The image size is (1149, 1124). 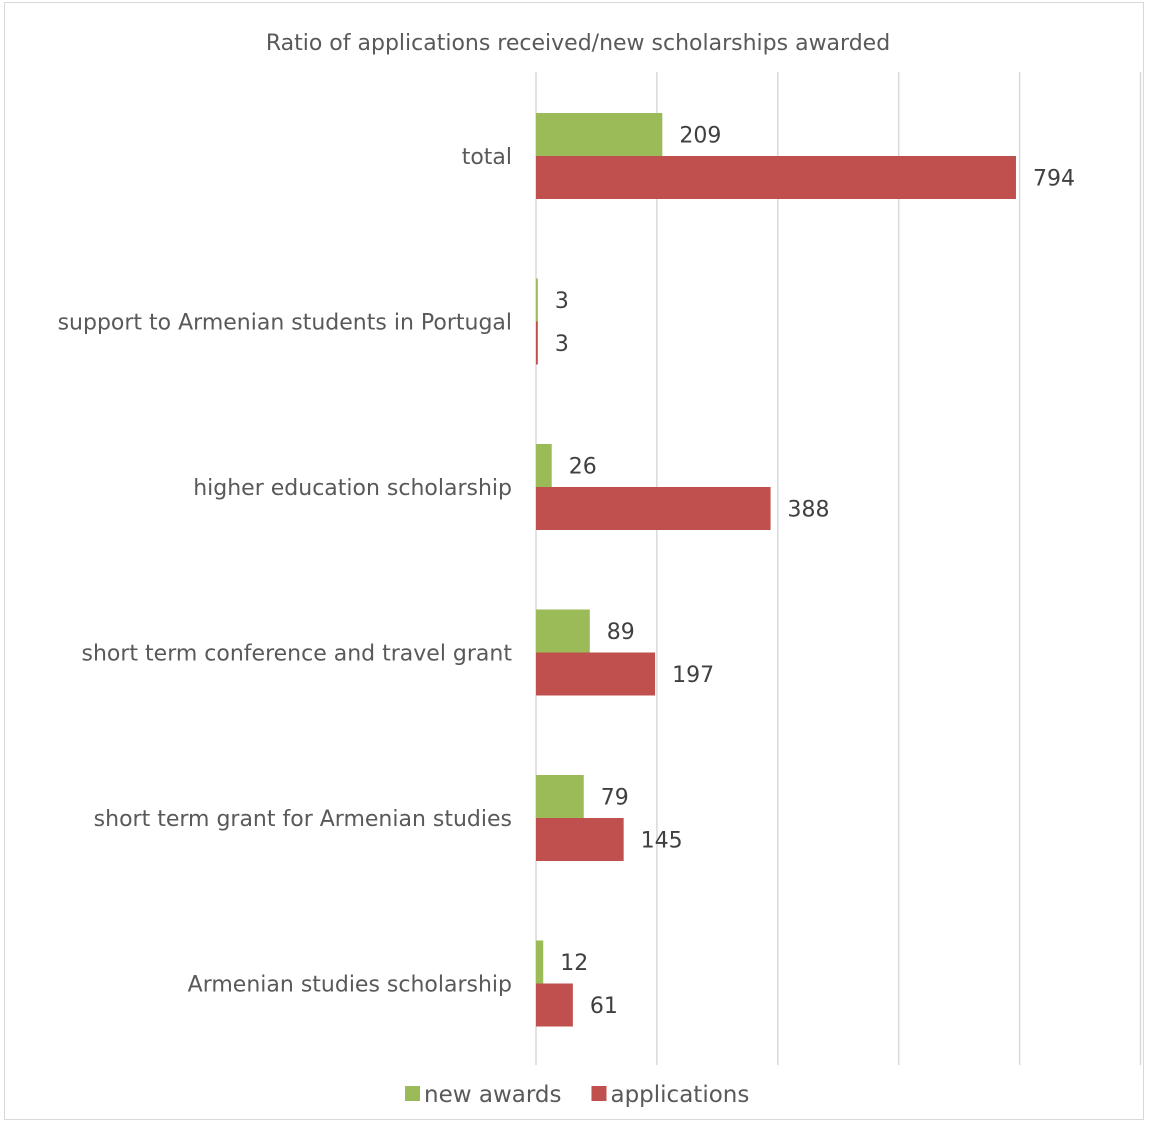 What do you see at coordinates (615, 798) in the screenshot?
I see `data-label: 79` at bounding box center [615, 798].